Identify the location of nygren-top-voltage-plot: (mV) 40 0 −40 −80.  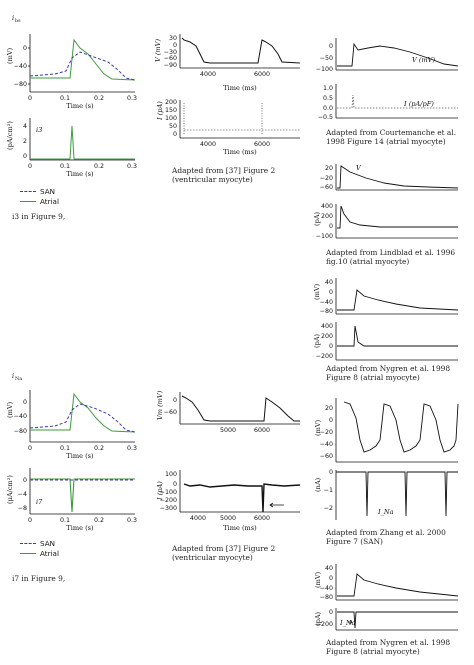
(386, 296).